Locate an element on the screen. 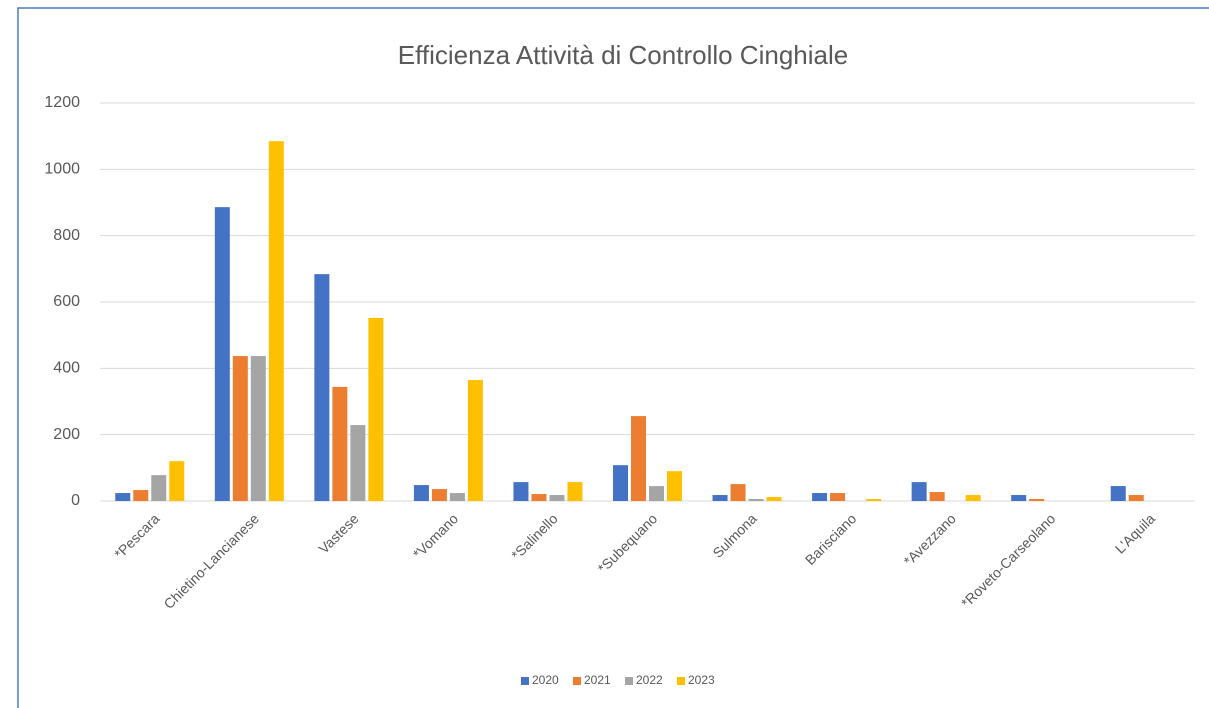 Image resolution: width=1209 pixels, height=708 pixels. y-tick-label: 1000 is located at coordinates (62, 169).